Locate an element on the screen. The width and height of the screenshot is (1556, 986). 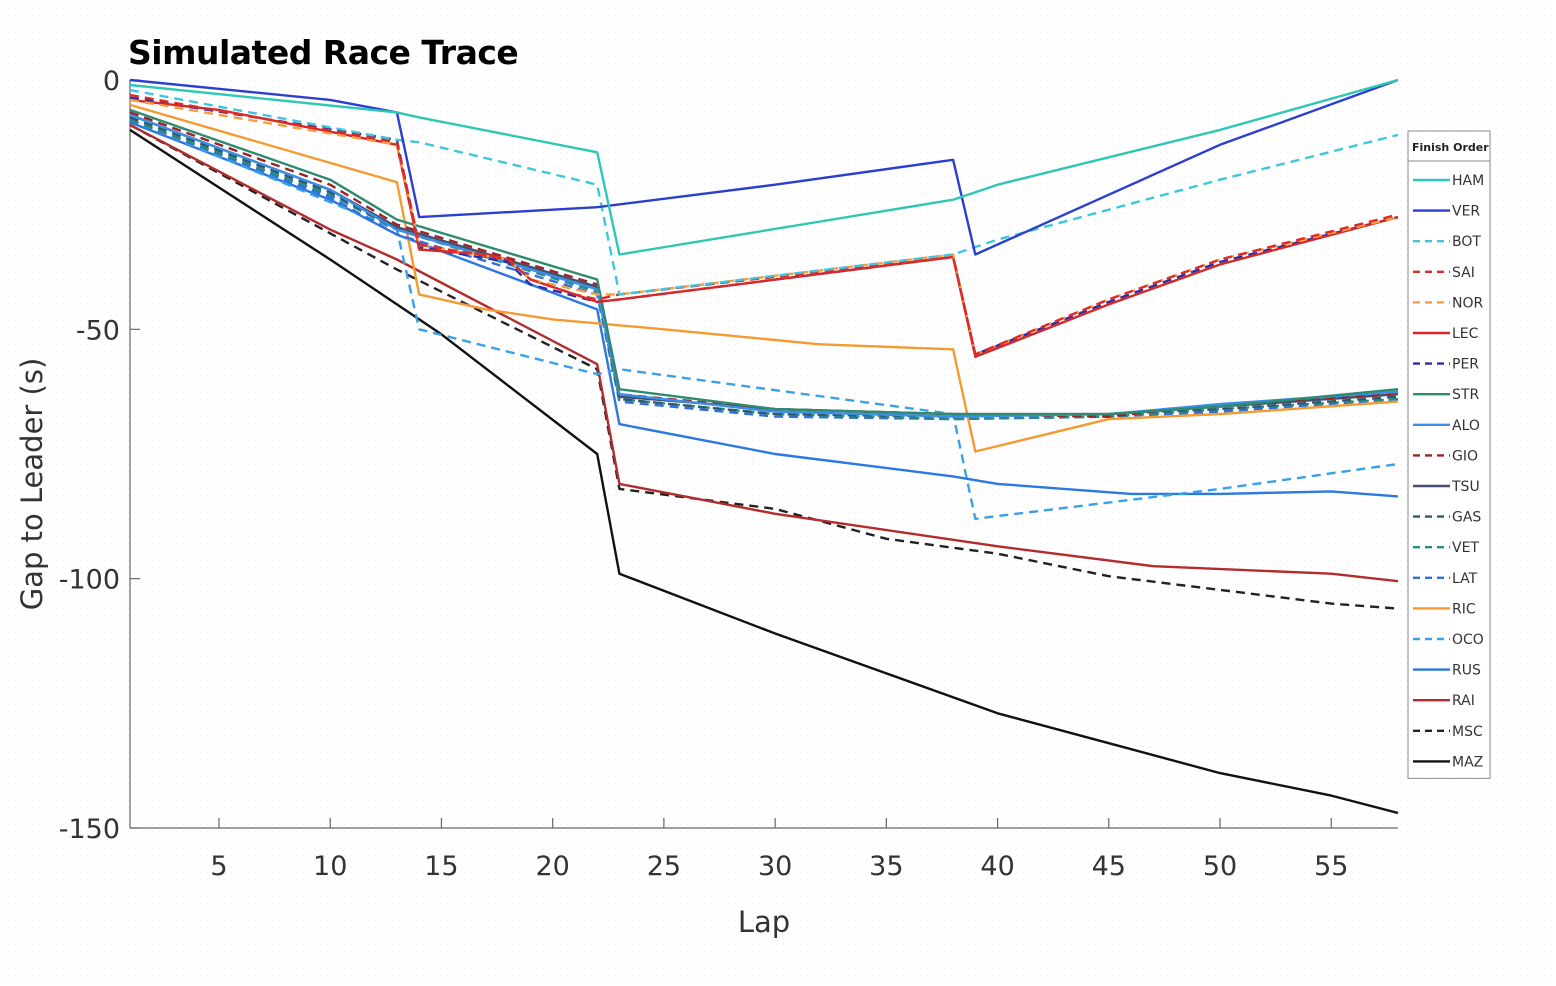
x-tick-label: 30 is located at coordinates (775, 866).